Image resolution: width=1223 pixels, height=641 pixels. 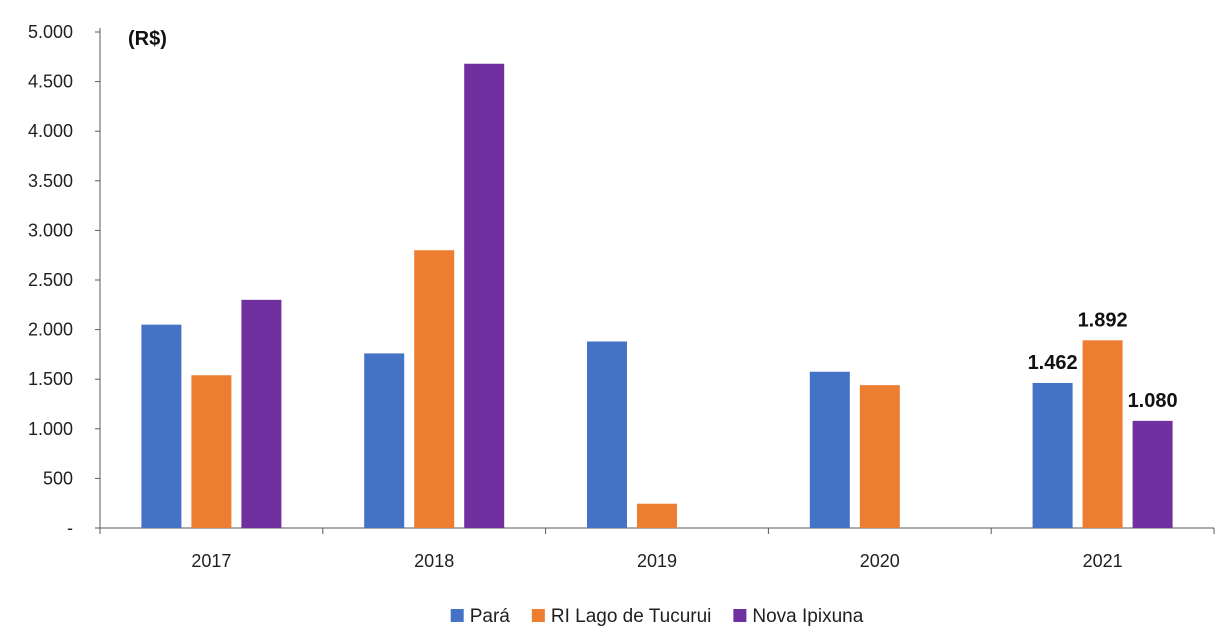 I want to click on bar-par-2017, so click(x=161, y=426).